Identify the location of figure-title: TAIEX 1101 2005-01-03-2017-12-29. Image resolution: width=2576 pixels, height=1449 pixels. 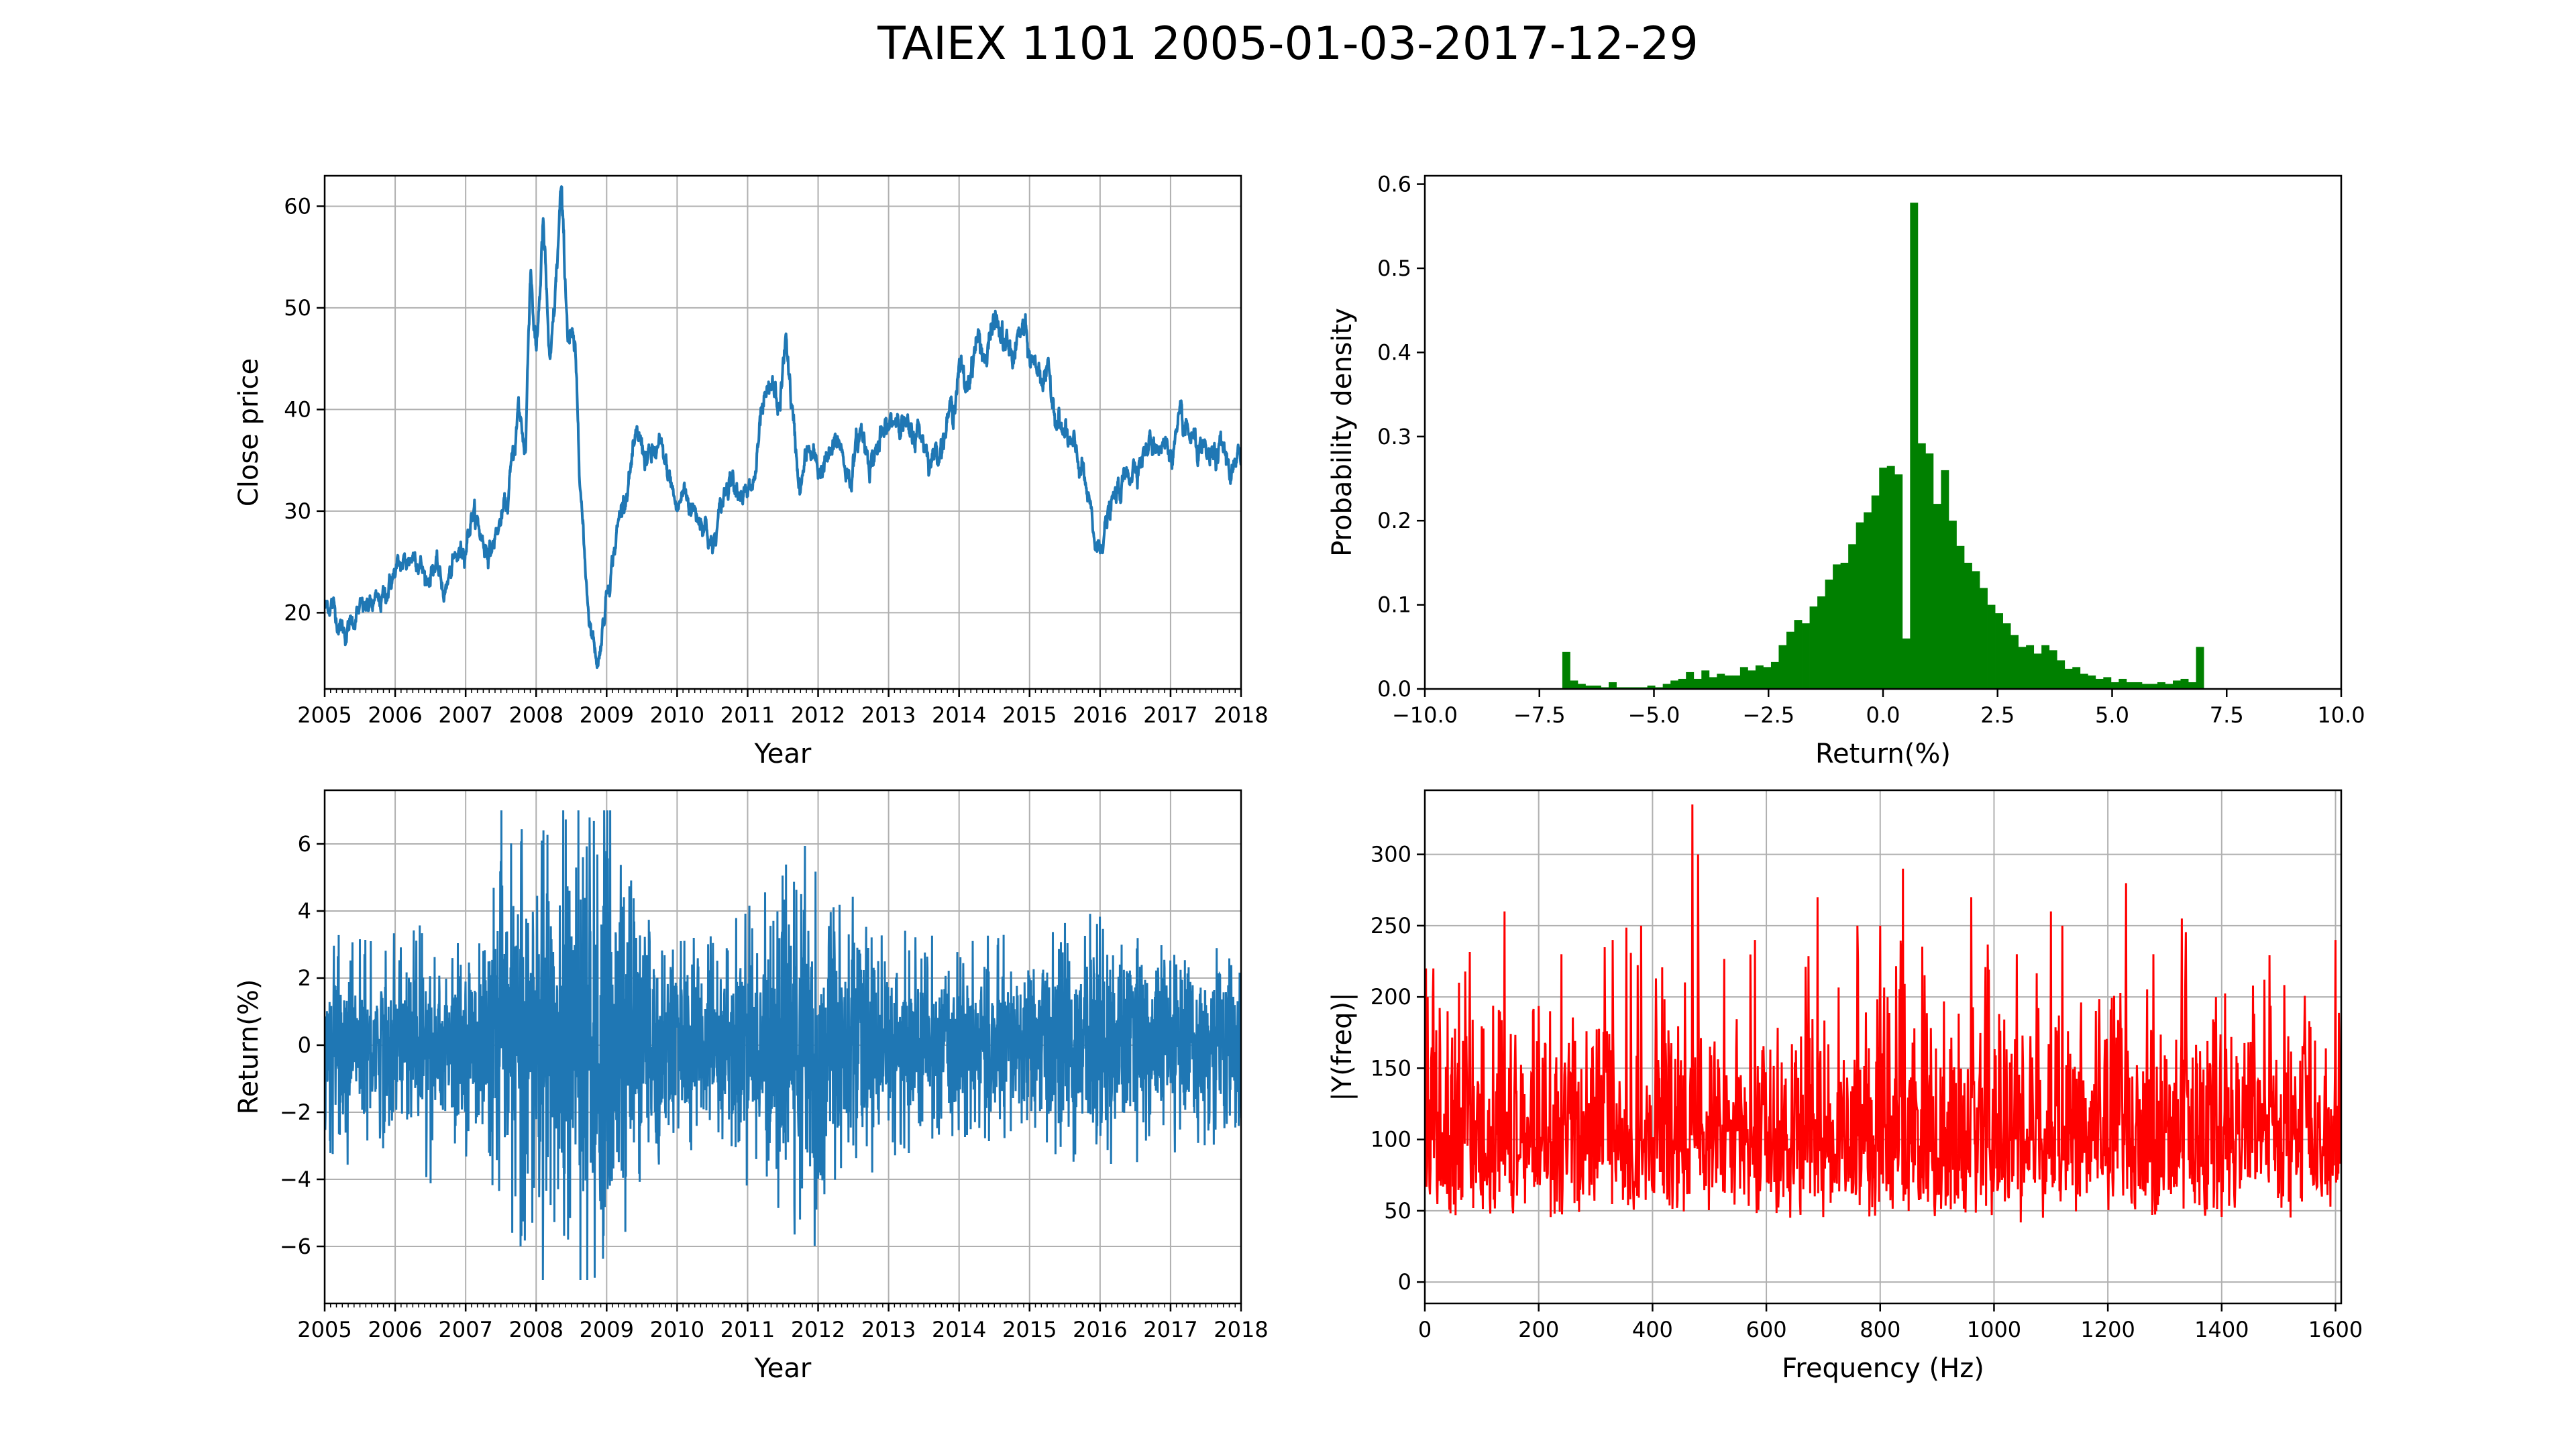
(1288, 43).